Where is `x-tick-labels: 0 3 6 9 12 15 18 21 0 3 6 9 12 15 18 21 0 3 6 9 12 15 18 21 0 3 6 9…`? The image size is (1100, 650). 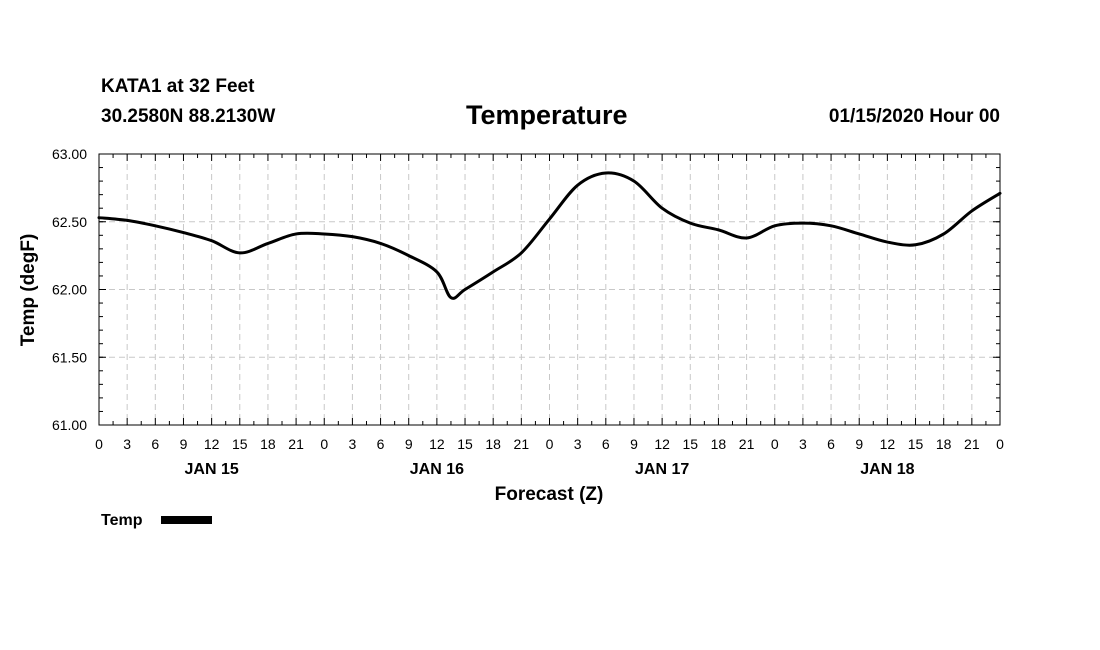 x-tick-labels: 0 3 6 9 12 15 18 21 0 3 6 9 12 15 18 21 0 3 6 9 12 15 18 21 0 3 6 9… is located at coordinates (549, 444).